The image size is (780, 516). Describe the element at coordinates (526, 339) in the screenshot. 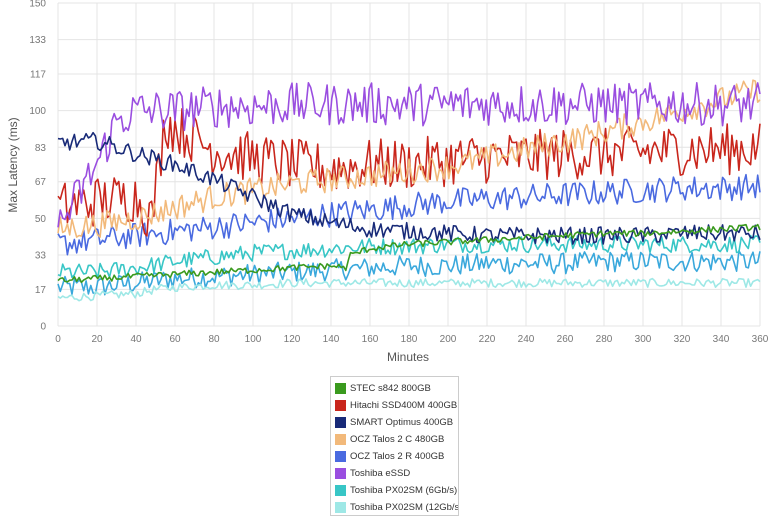

I see `x-tick-label: 240` at that location.